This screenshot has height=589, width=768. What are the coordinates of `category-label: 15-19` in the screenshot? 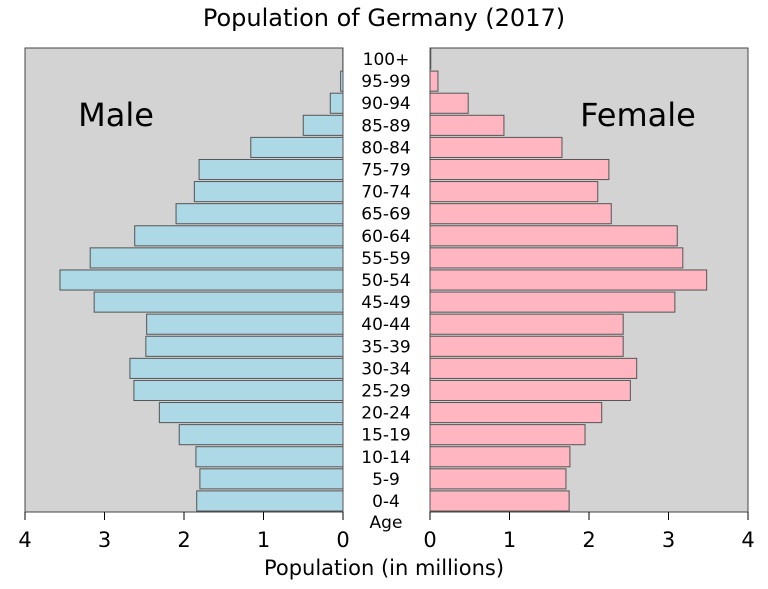 It's located at (385, 436).